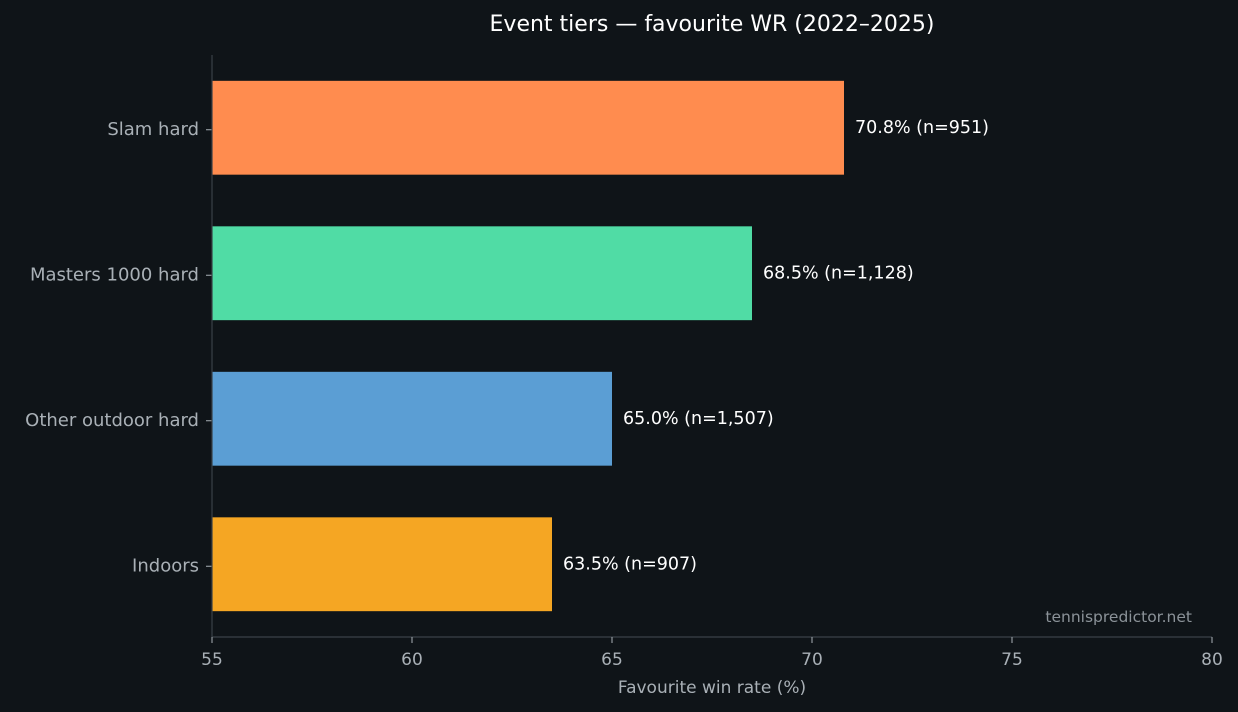 The image size is (1238, 712). Describe the element at coordinates (412, 660) in the screenshot. I see `x-tick-label: 60` at that location.